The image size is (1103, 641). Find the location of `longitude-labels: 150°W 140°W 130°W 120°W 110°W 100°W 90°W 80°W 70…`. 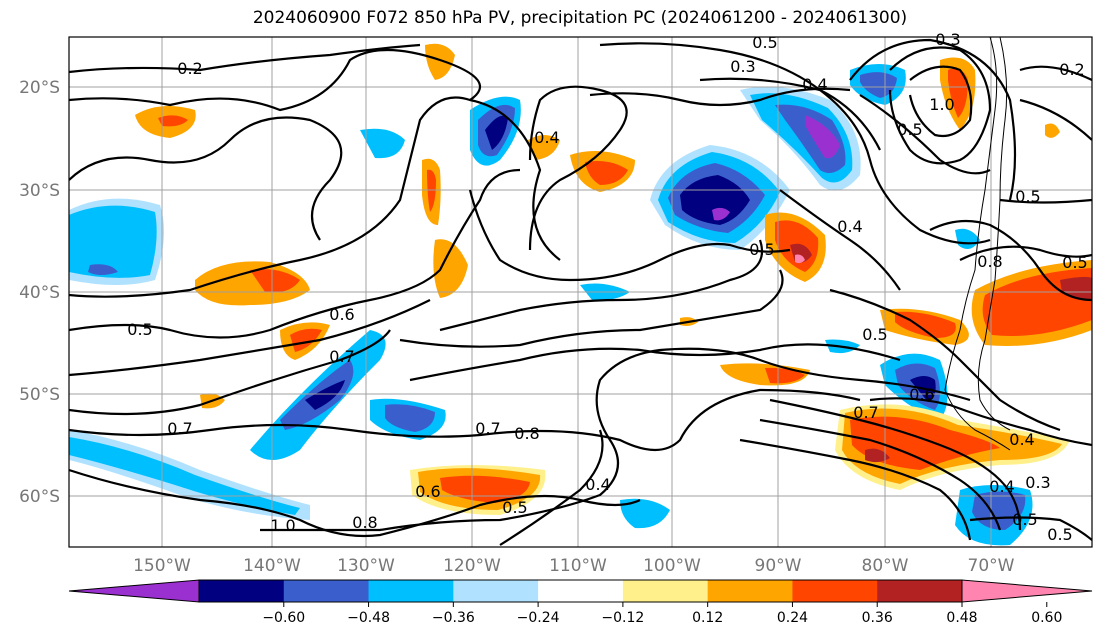

longitude-labels: 150°W 140°W 130°W 120°W 110°W 100°W 90°W 80°W 70… is located at coordinates (574, 566).